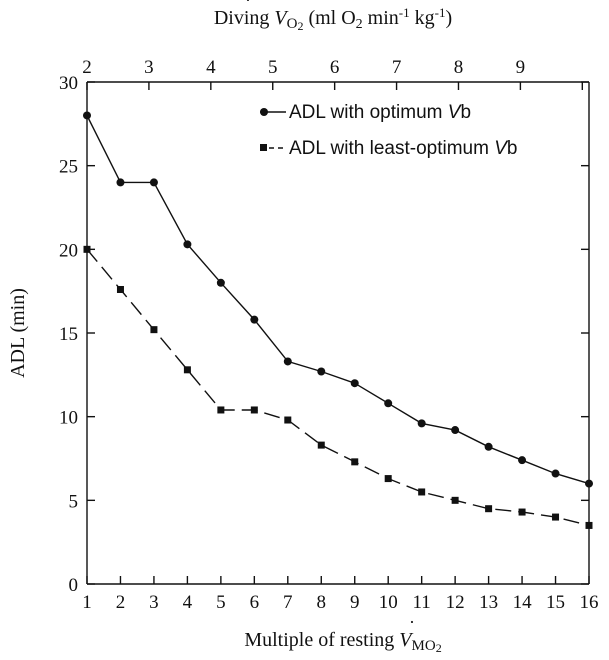 The height and width of the screenshot is (660, 609). Describe the element at coordinates (68, 418) in the screenshot. I see `y-tick-label: 10` at that location.